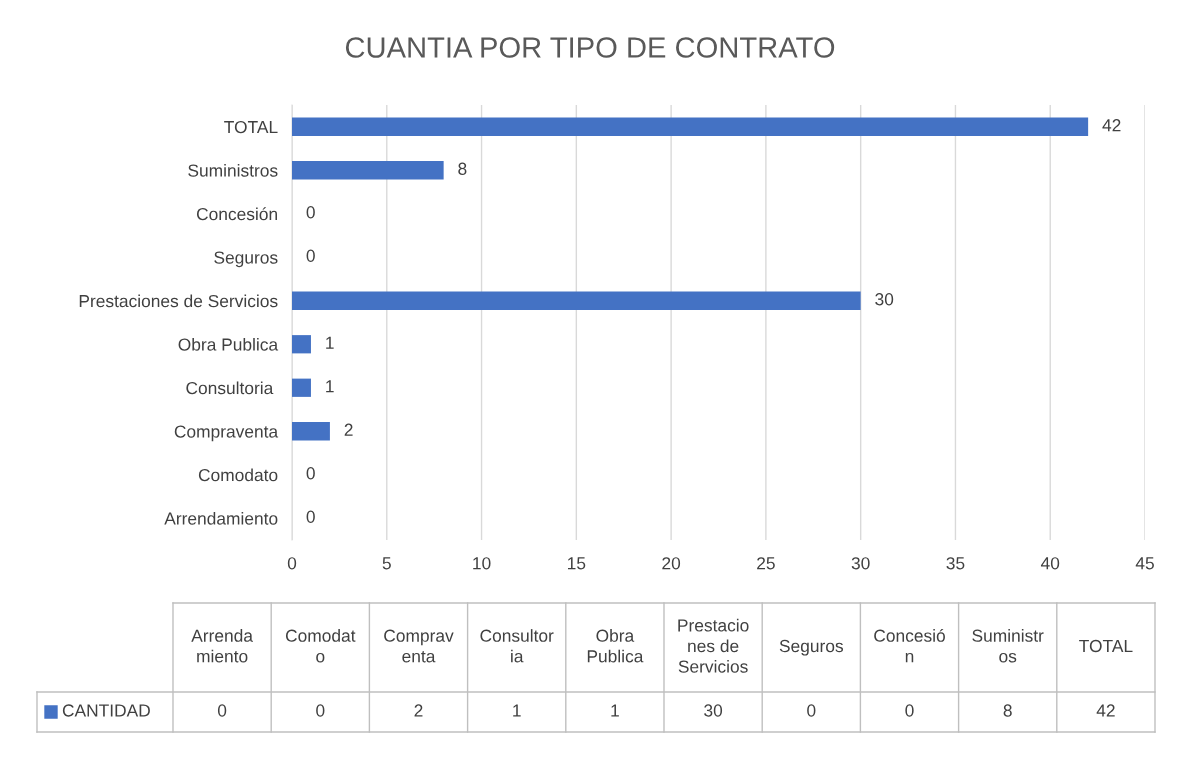 Image resolution: width=1180 pixels, height=757 pixels. Describe the element at coordinates (292, 563) in the screenshot. I see `x-tick-label: 0` at that location.